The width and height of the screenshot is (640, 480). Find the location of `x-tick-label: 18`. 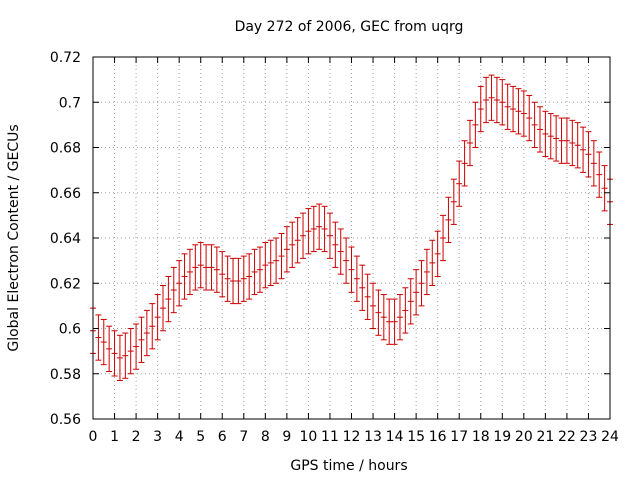

x-tick-label: 18 is located at coordinates (481, 437).